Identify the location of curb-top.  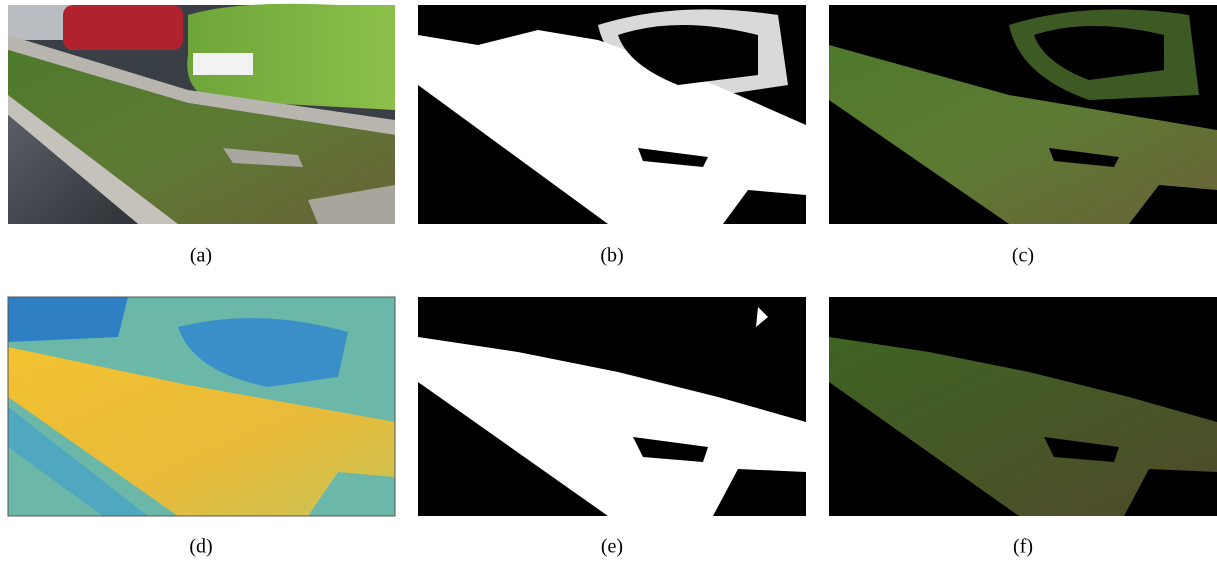
(201, 85).